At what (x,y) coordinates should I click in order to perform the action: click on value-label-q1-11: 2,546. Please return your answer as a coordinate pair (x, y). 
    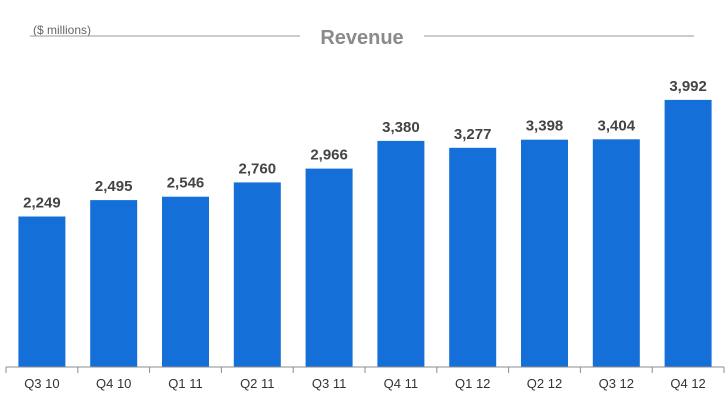
    Looking at the image, I should click on (186, 183).